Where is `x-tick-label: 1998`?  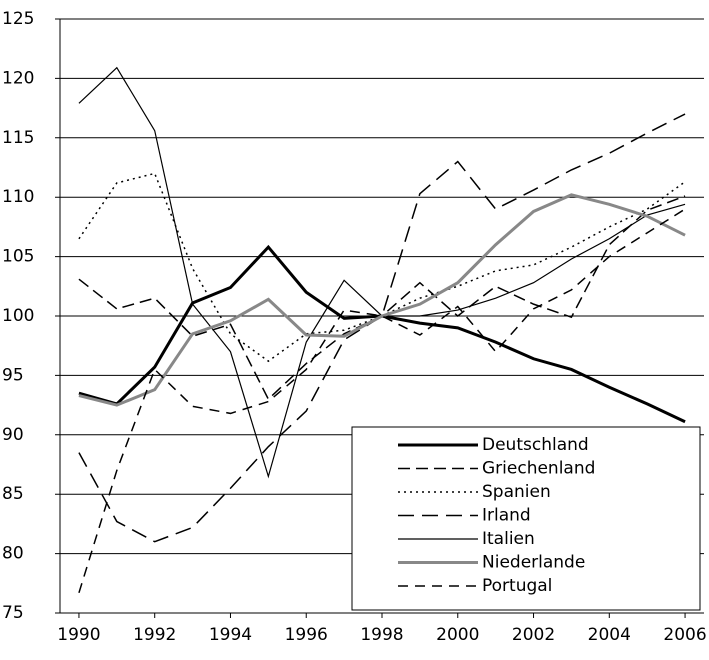 x-tick-label: 1998 is located at coordinates (381, 635).